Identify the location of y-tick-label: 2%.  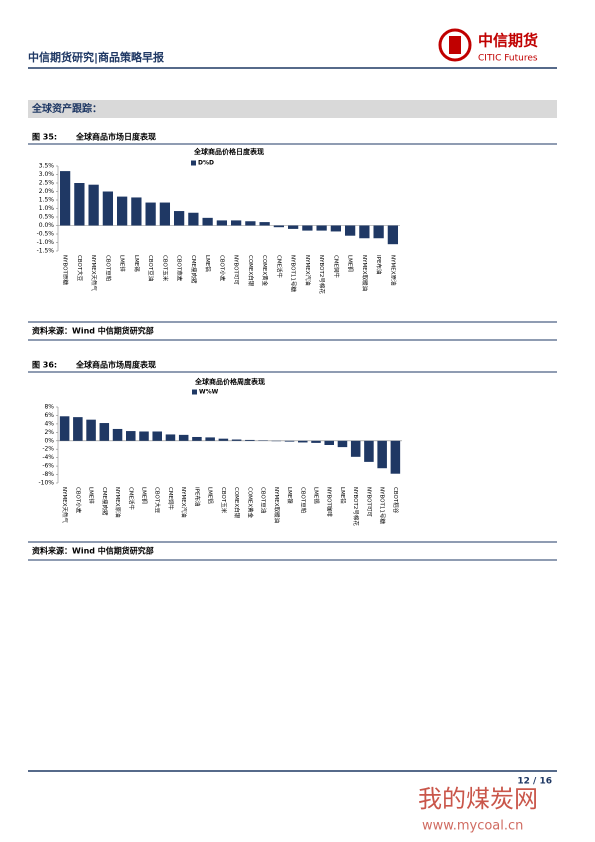
(49, 432).